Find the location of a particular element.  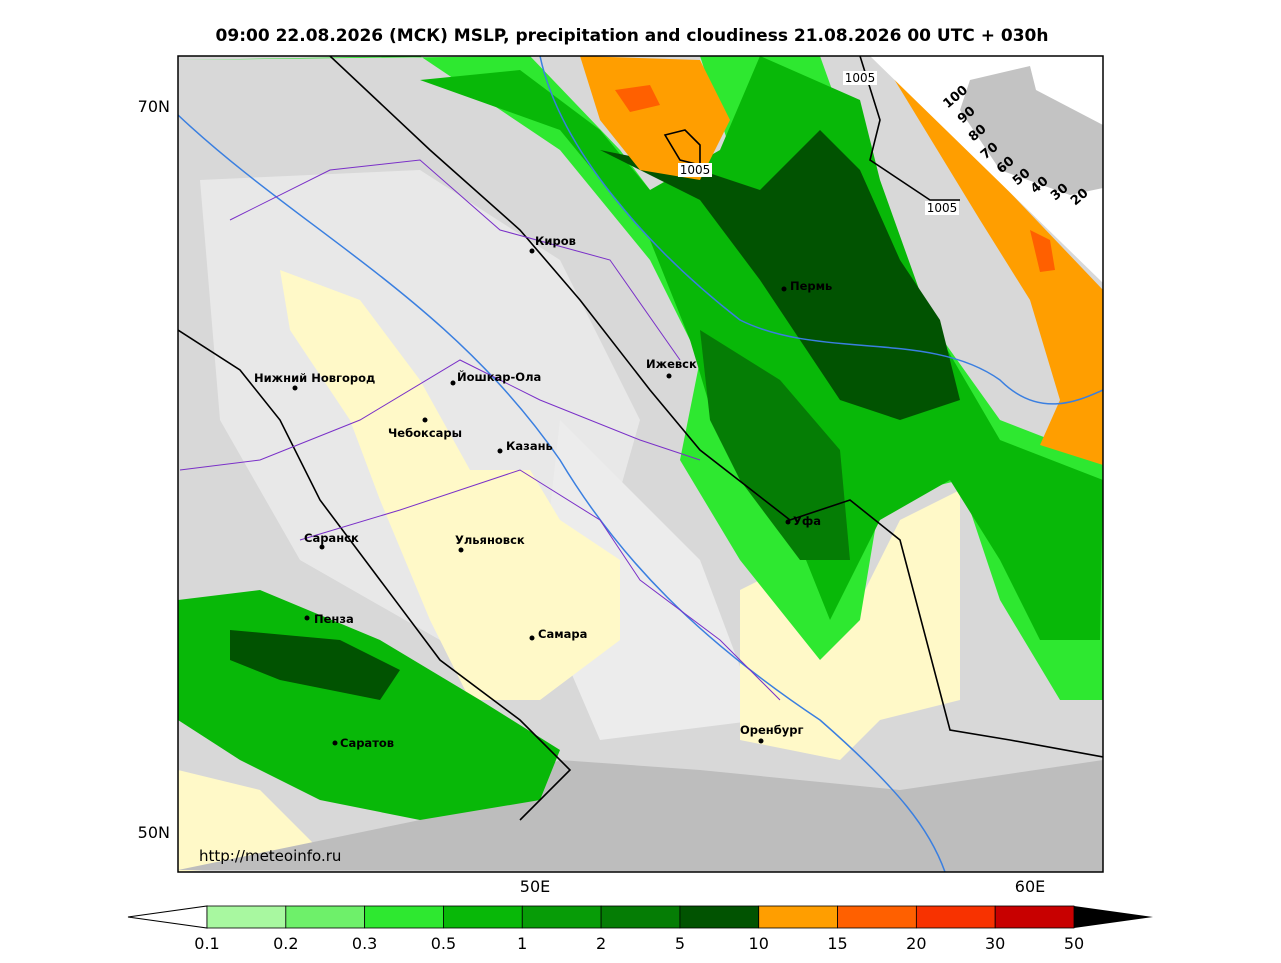

city-label: Оренбург is located at coordinates (772, 730).